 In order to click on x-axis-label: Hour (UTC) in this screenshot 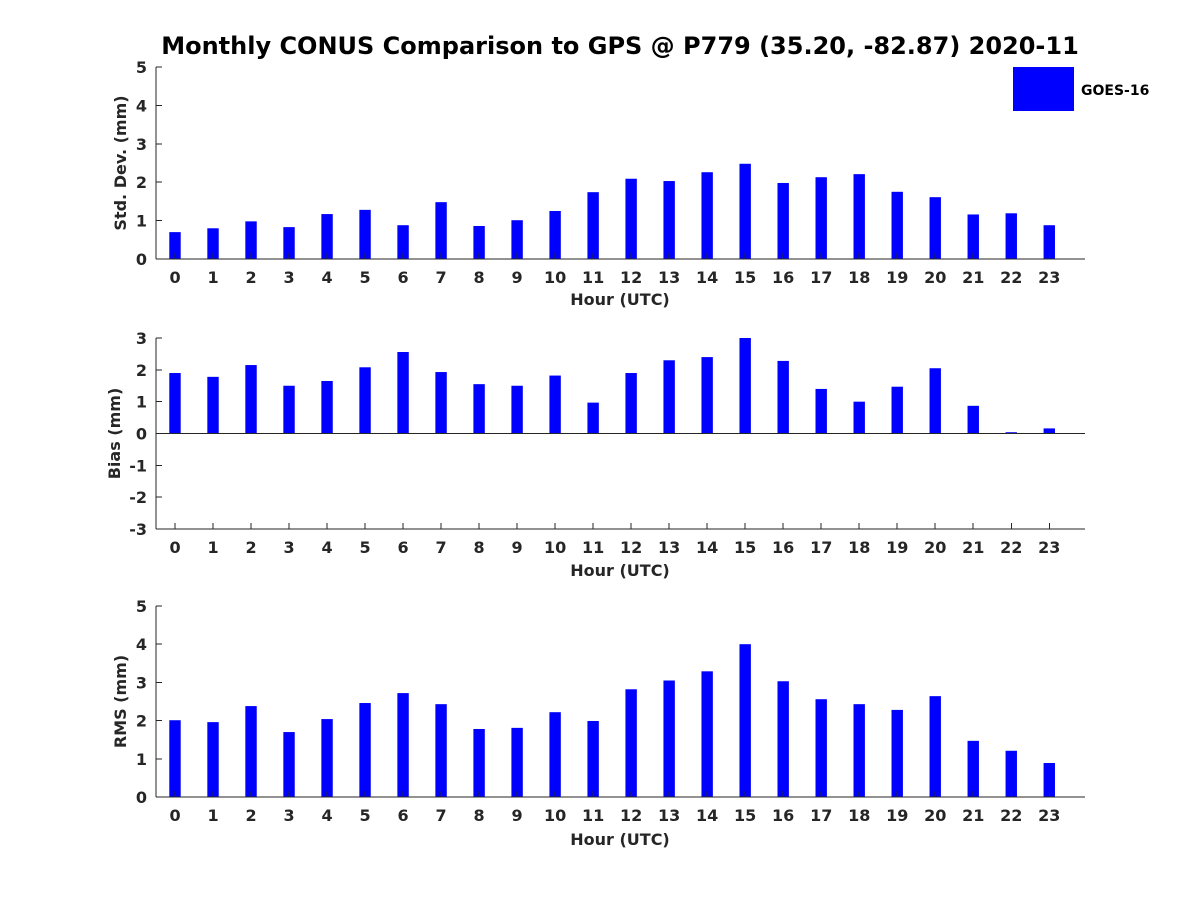, I will do `click(620, 839)`.